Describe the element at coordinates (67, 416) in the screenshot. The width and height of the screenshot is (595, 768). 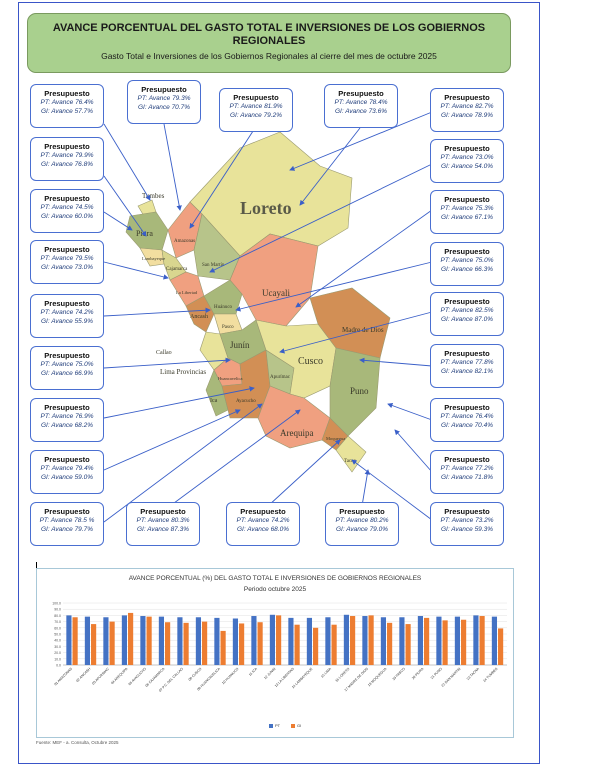
I see `callout-pt: PT: Avance 76.9%` at that location.